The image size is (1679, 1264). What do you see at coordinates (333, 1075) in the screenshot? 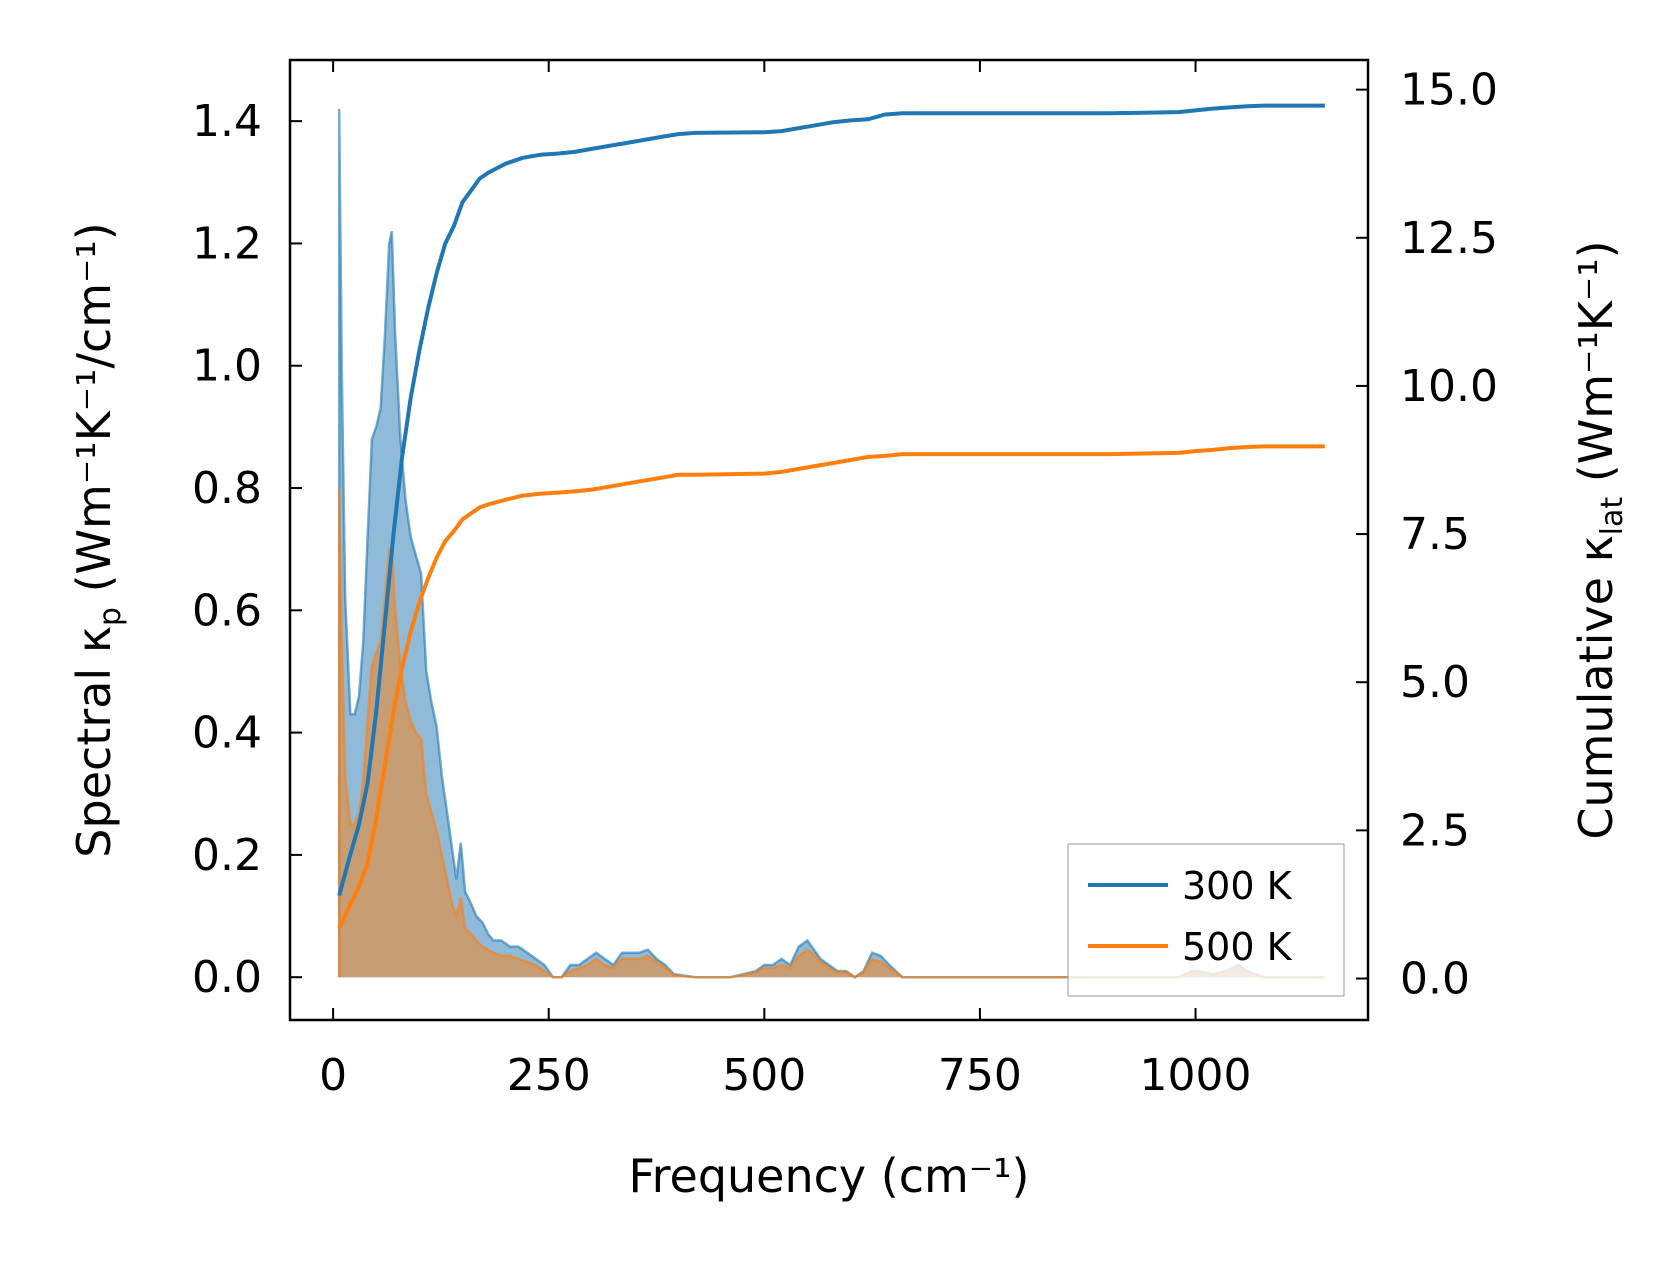
I see `x-tick-label: 0` at bounding box center [333, 1075].